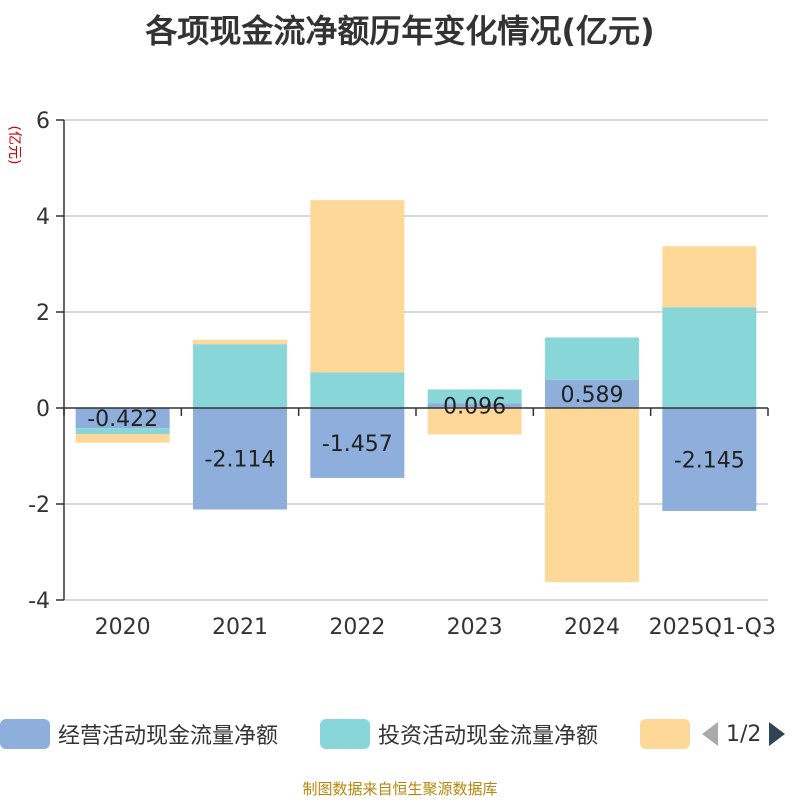 This screenshot has width=800, height=800. Describe the element at coordinates (123, 627) in the screenshot. I see `x-tick-label: 2020` at that location.